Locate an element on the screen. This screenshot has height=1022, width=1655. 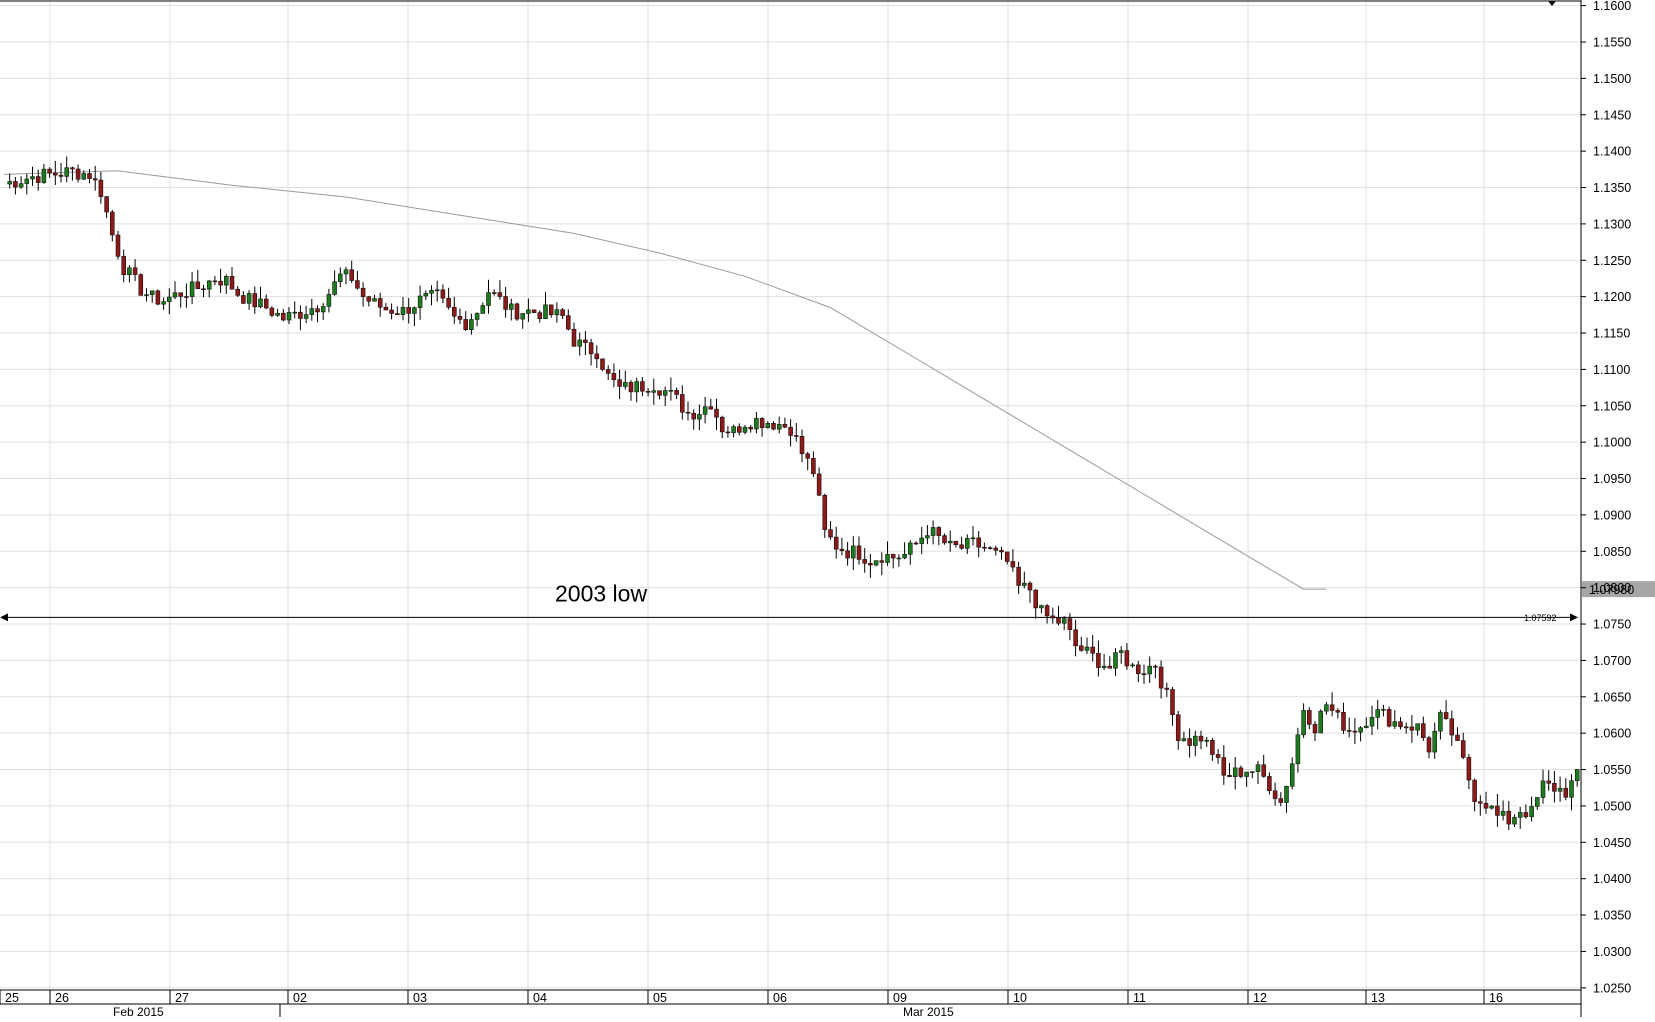
ma-value-label: 1.07980 is located at coordinates (1611, 590).